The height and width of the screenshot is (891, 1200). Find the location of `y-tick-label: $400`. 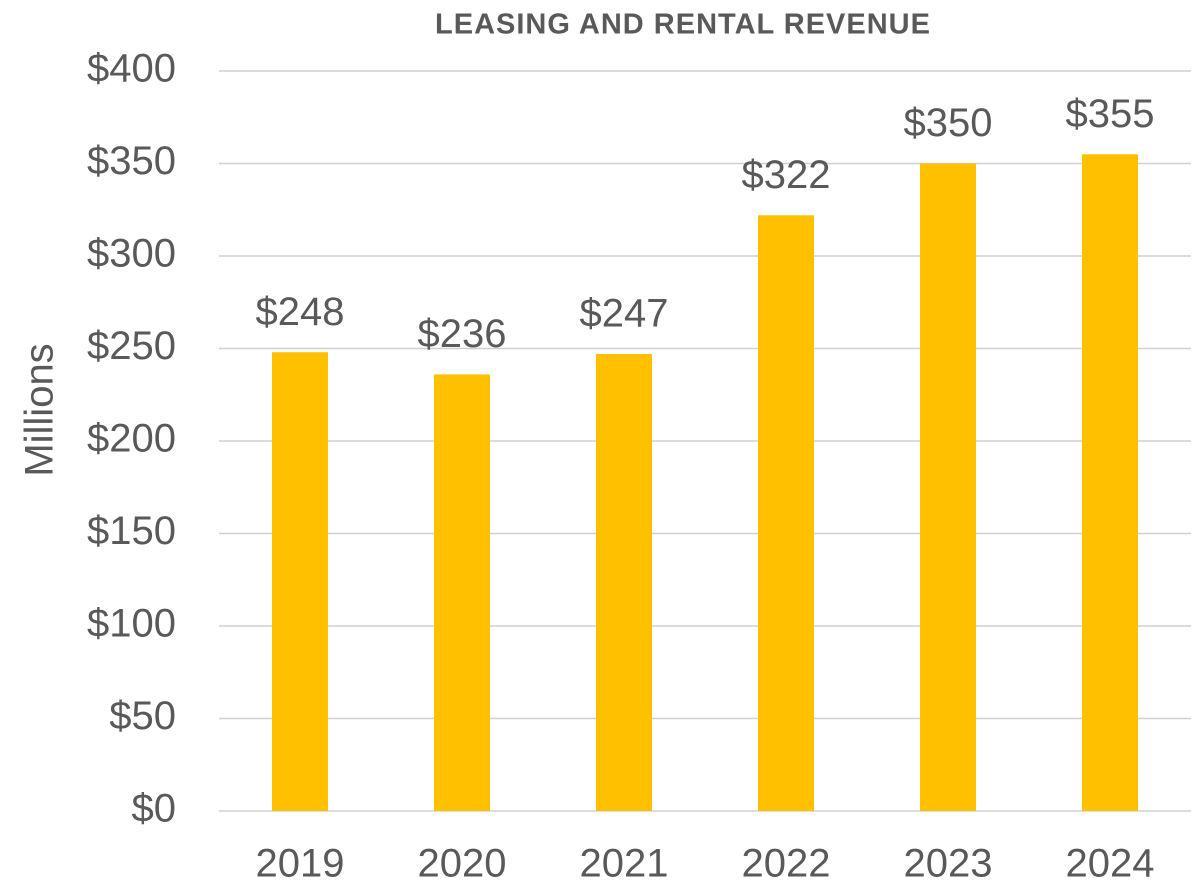

y-tick-label: $400 is located at coordinates (131, 69).